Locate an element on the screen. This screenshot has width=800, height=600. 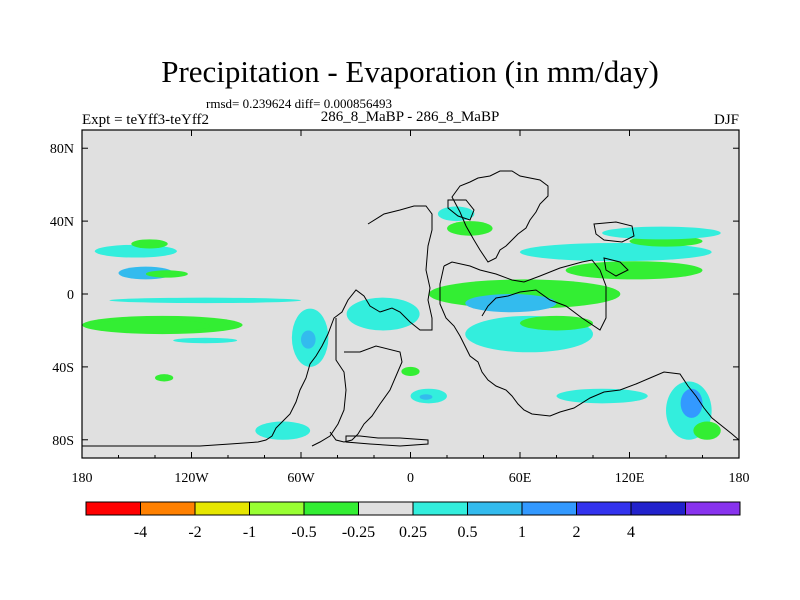
y-tick-label: 80S is located at coordinates (63, 441).